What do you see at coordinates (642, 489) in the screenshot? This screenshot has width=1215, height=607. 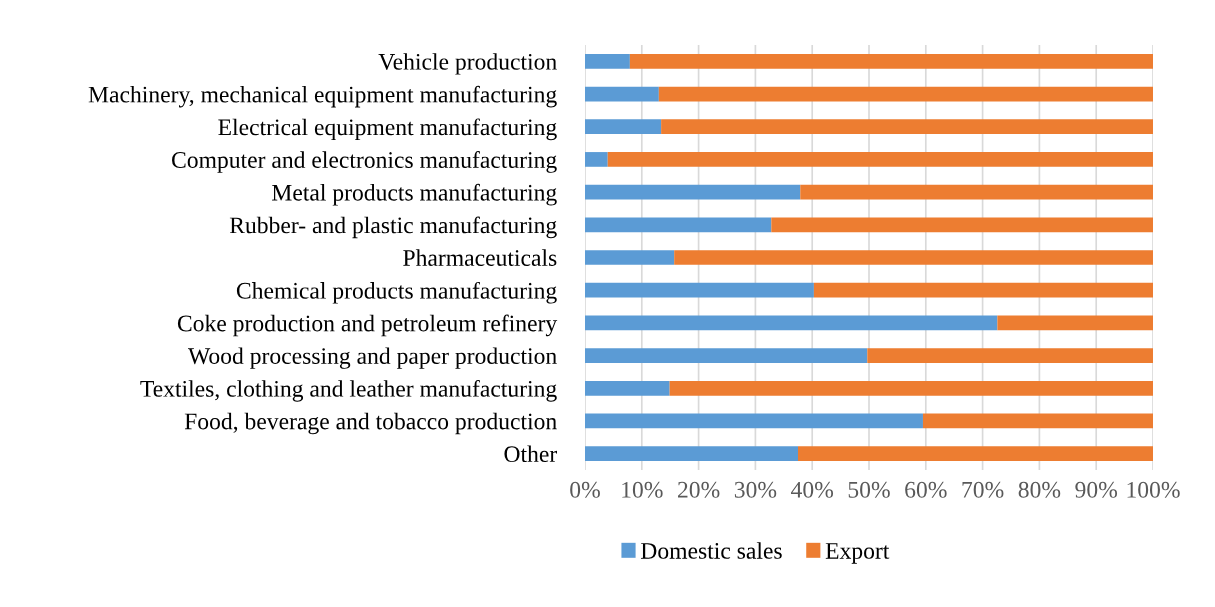 I see `x-tick-label: 10%` at bounding box center [642, 489].